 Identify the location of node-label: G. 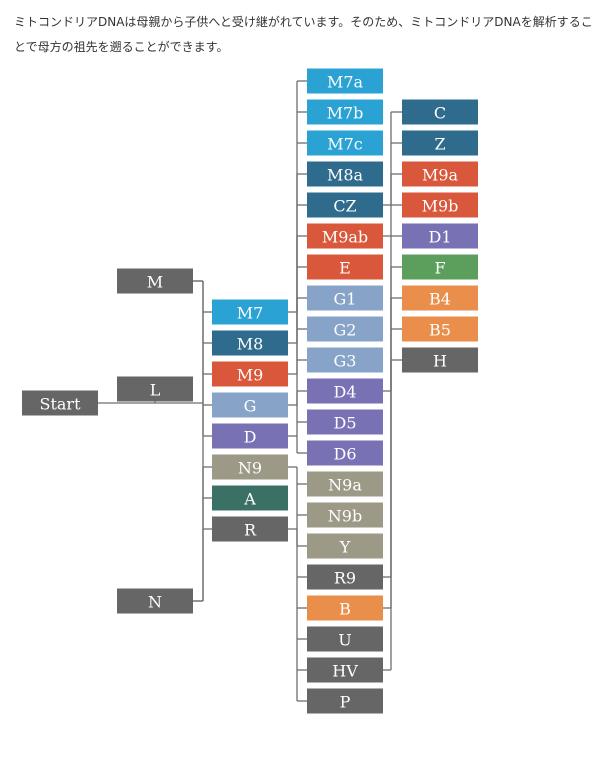
(250, 406).